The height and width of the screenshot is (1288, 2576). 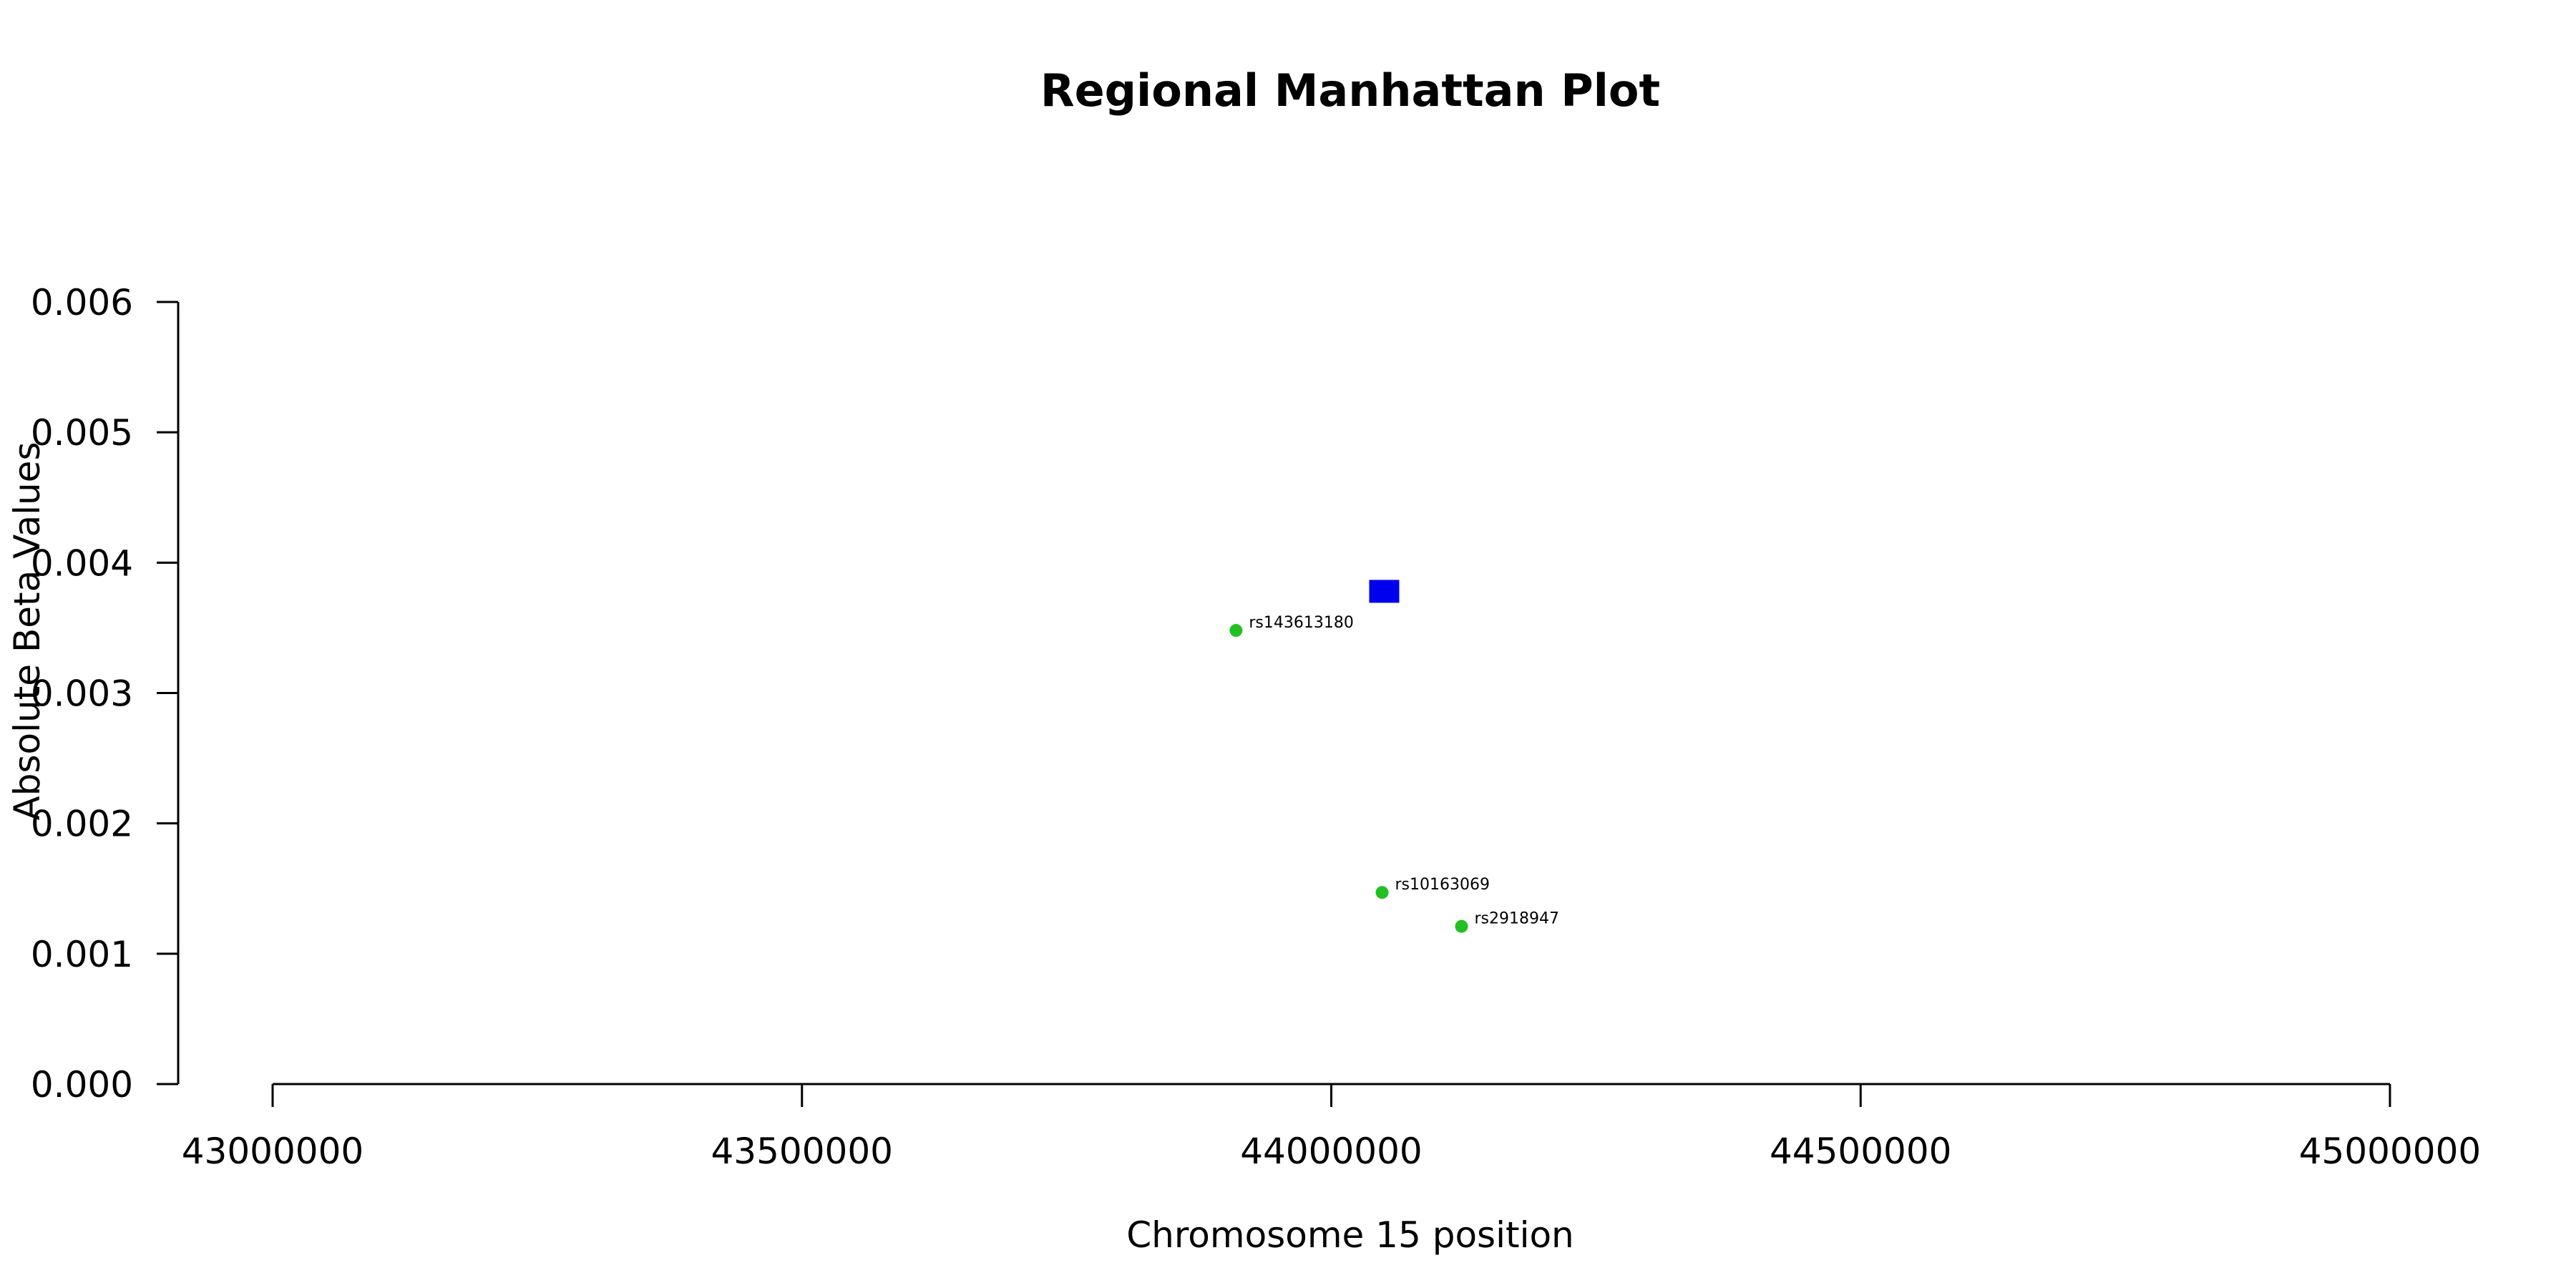 What do you see at coordinates (1516, 919) in the screenshot?
I see `point-label: rs2918947` at bounding box center [1516, 919].